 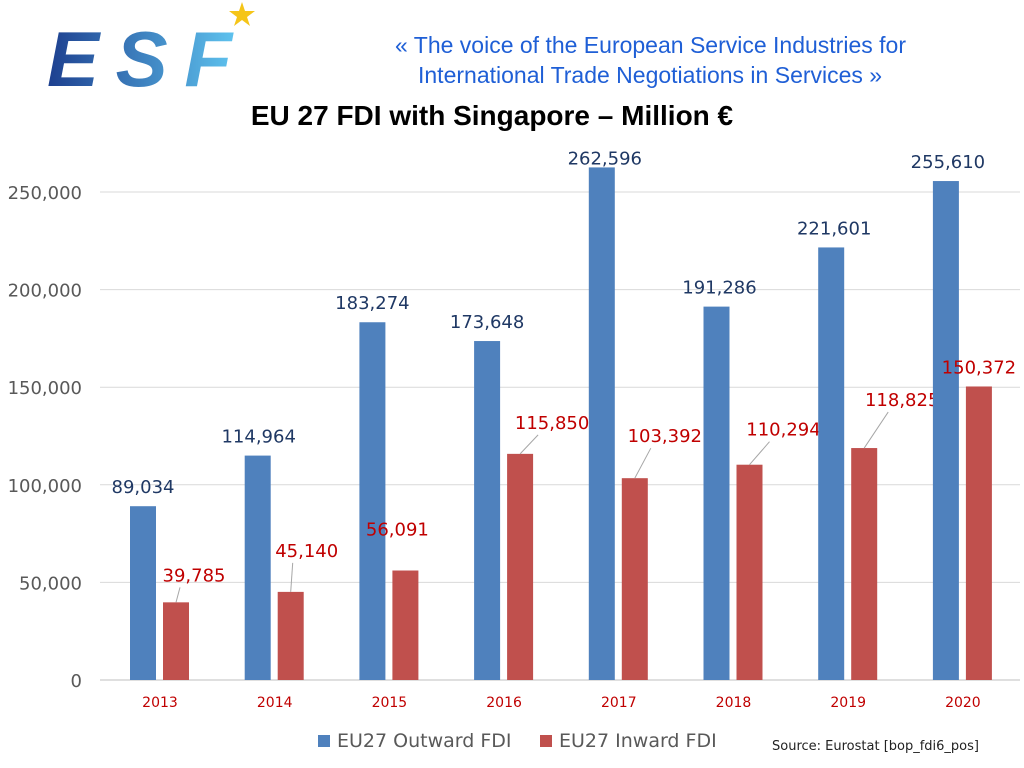 I want to click on data-label-outward-2016: 173,648, so click(x=487, y=322).